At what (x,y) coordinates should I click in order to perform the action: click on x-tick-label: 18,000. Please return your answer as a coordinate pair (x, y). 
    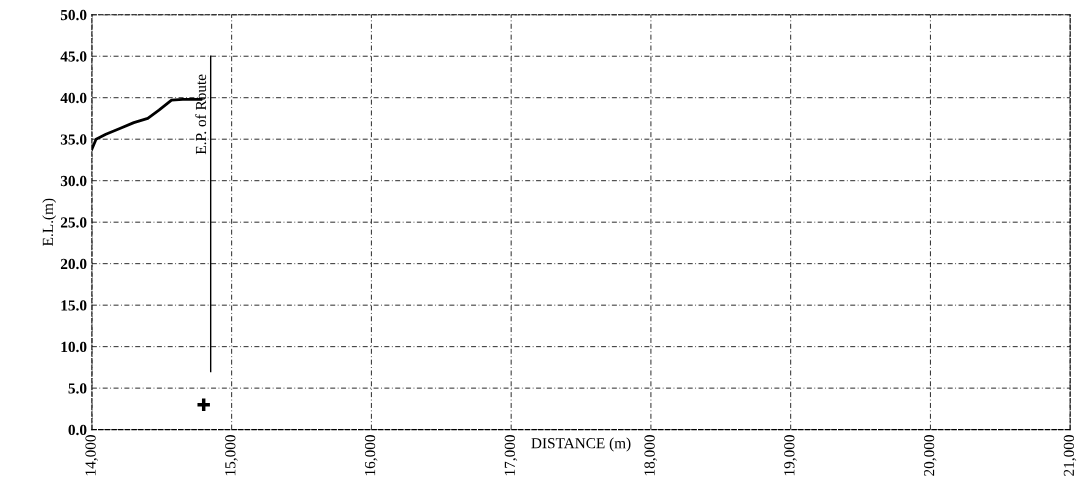
    Looking at the image, I should click on (650, 455).